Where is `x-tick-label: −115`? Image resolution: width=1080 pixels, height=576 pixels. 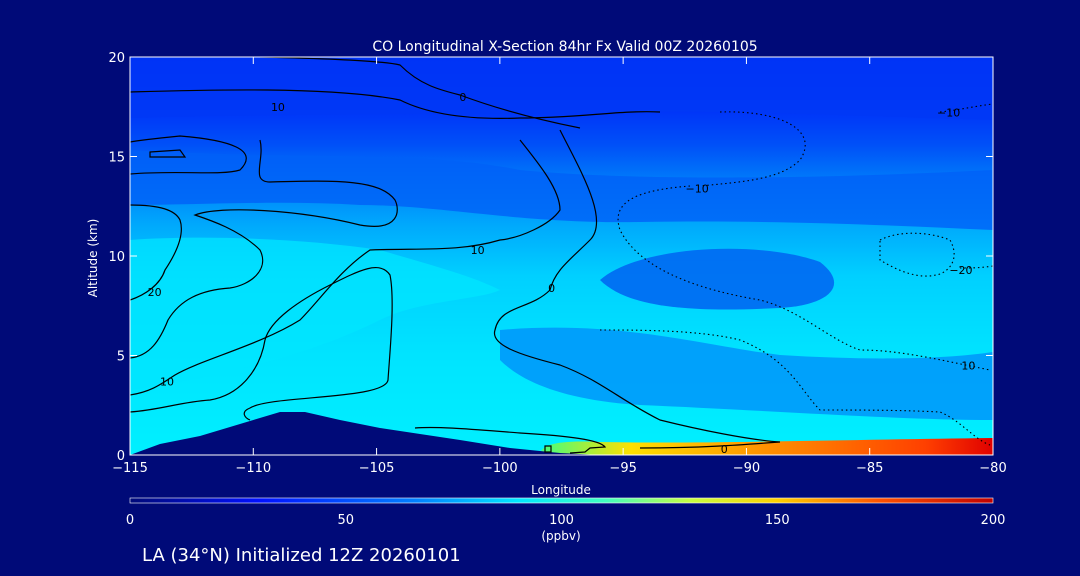
x-tick-label: −115 is located at coordinates (130, 468).